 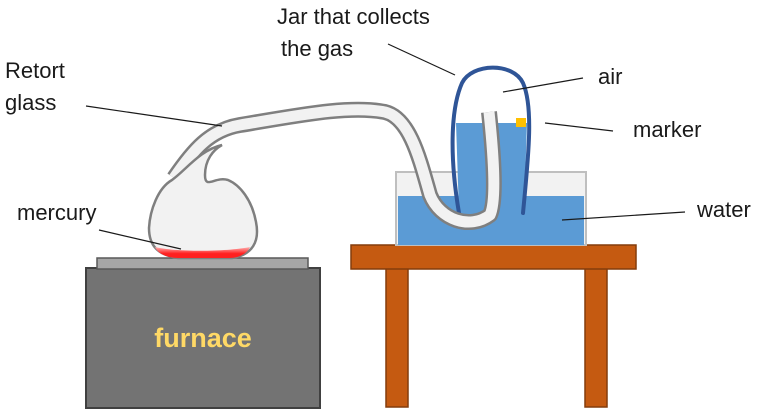 I want to click on table, so click(x=493, y=326).